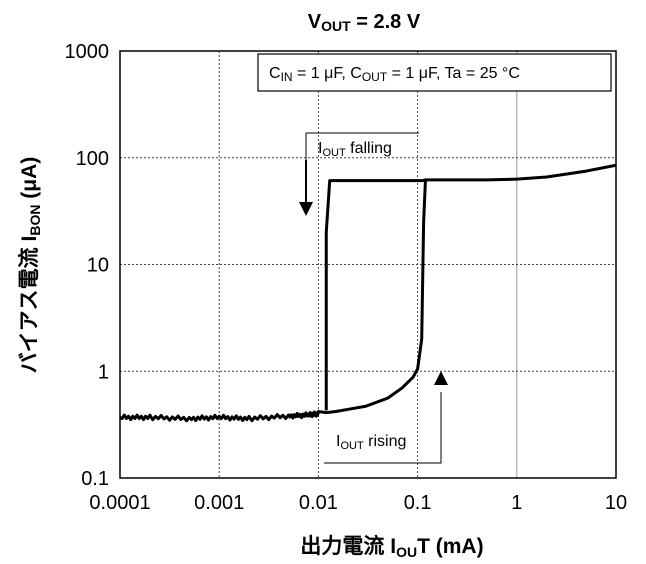 The width and height of the screenshot is (646, 564). Describe the element at coordinates (358, 503) in the screenshot. I see `x-tick-labels: 0.0001 0.001 0.01 0.1 1 10` at that location.